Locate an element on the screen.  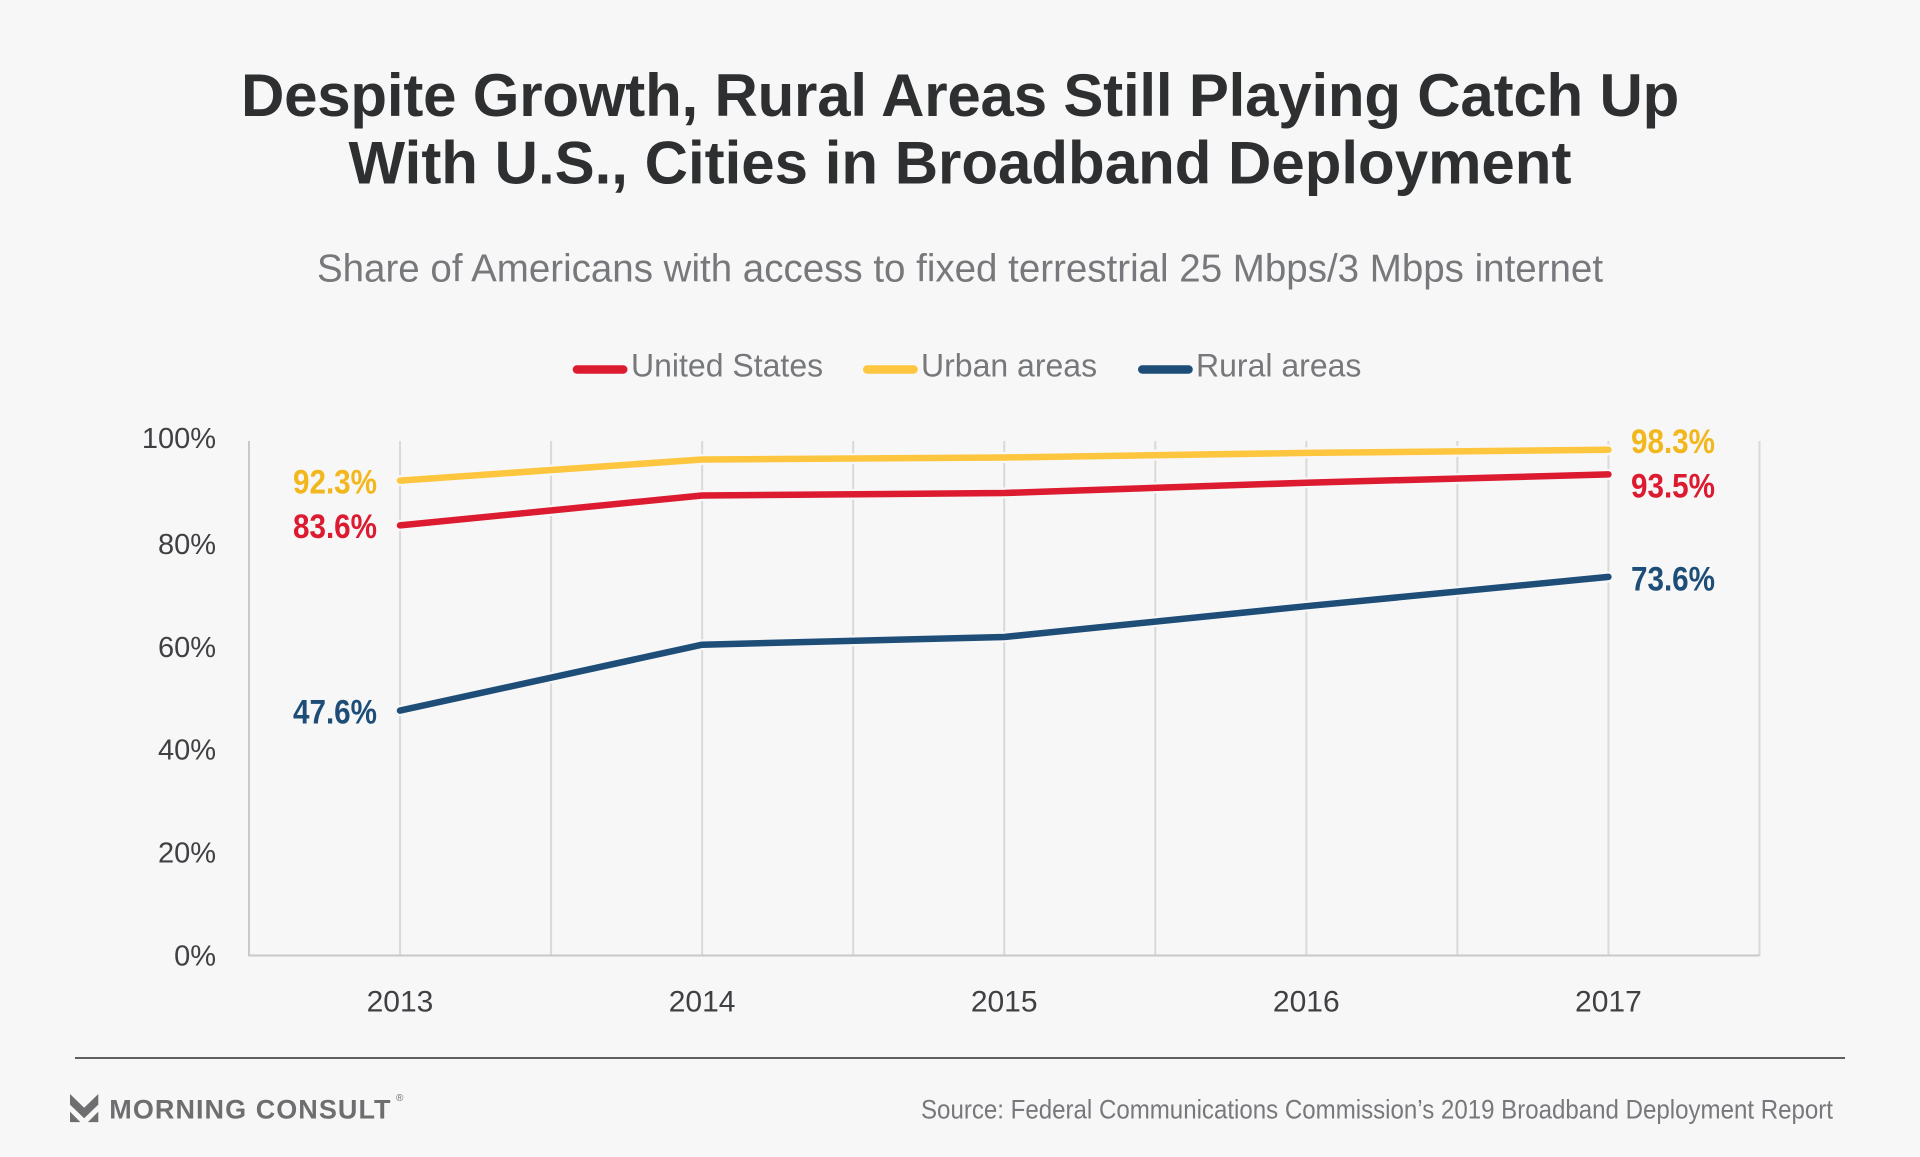
svg-text: Urban areas is located at coordinates (1009, 366).